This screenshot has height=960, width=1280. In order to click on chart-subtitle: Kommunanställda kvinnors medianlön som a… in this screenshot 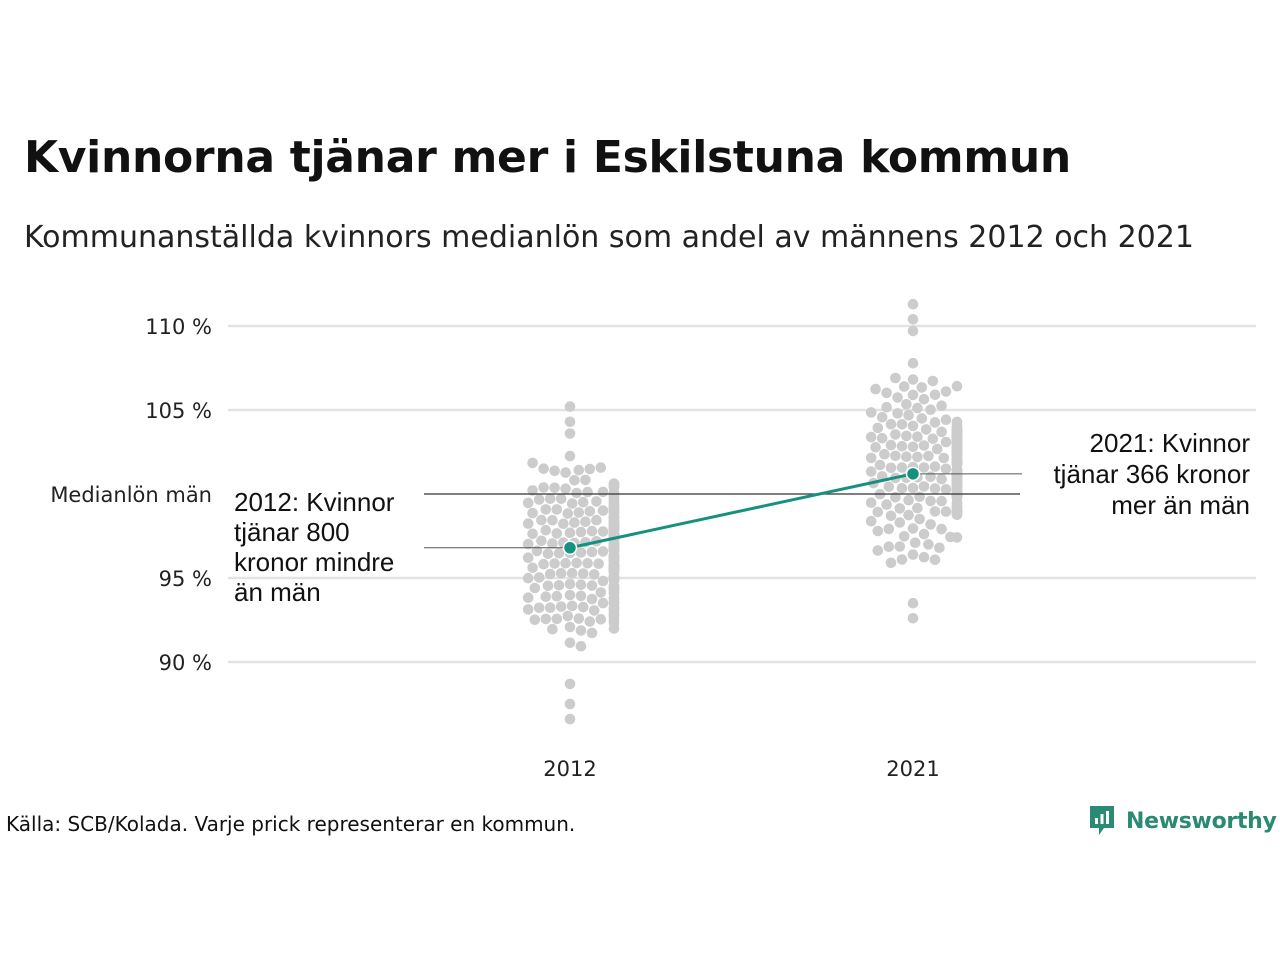, I will do `click(609, 237)`.